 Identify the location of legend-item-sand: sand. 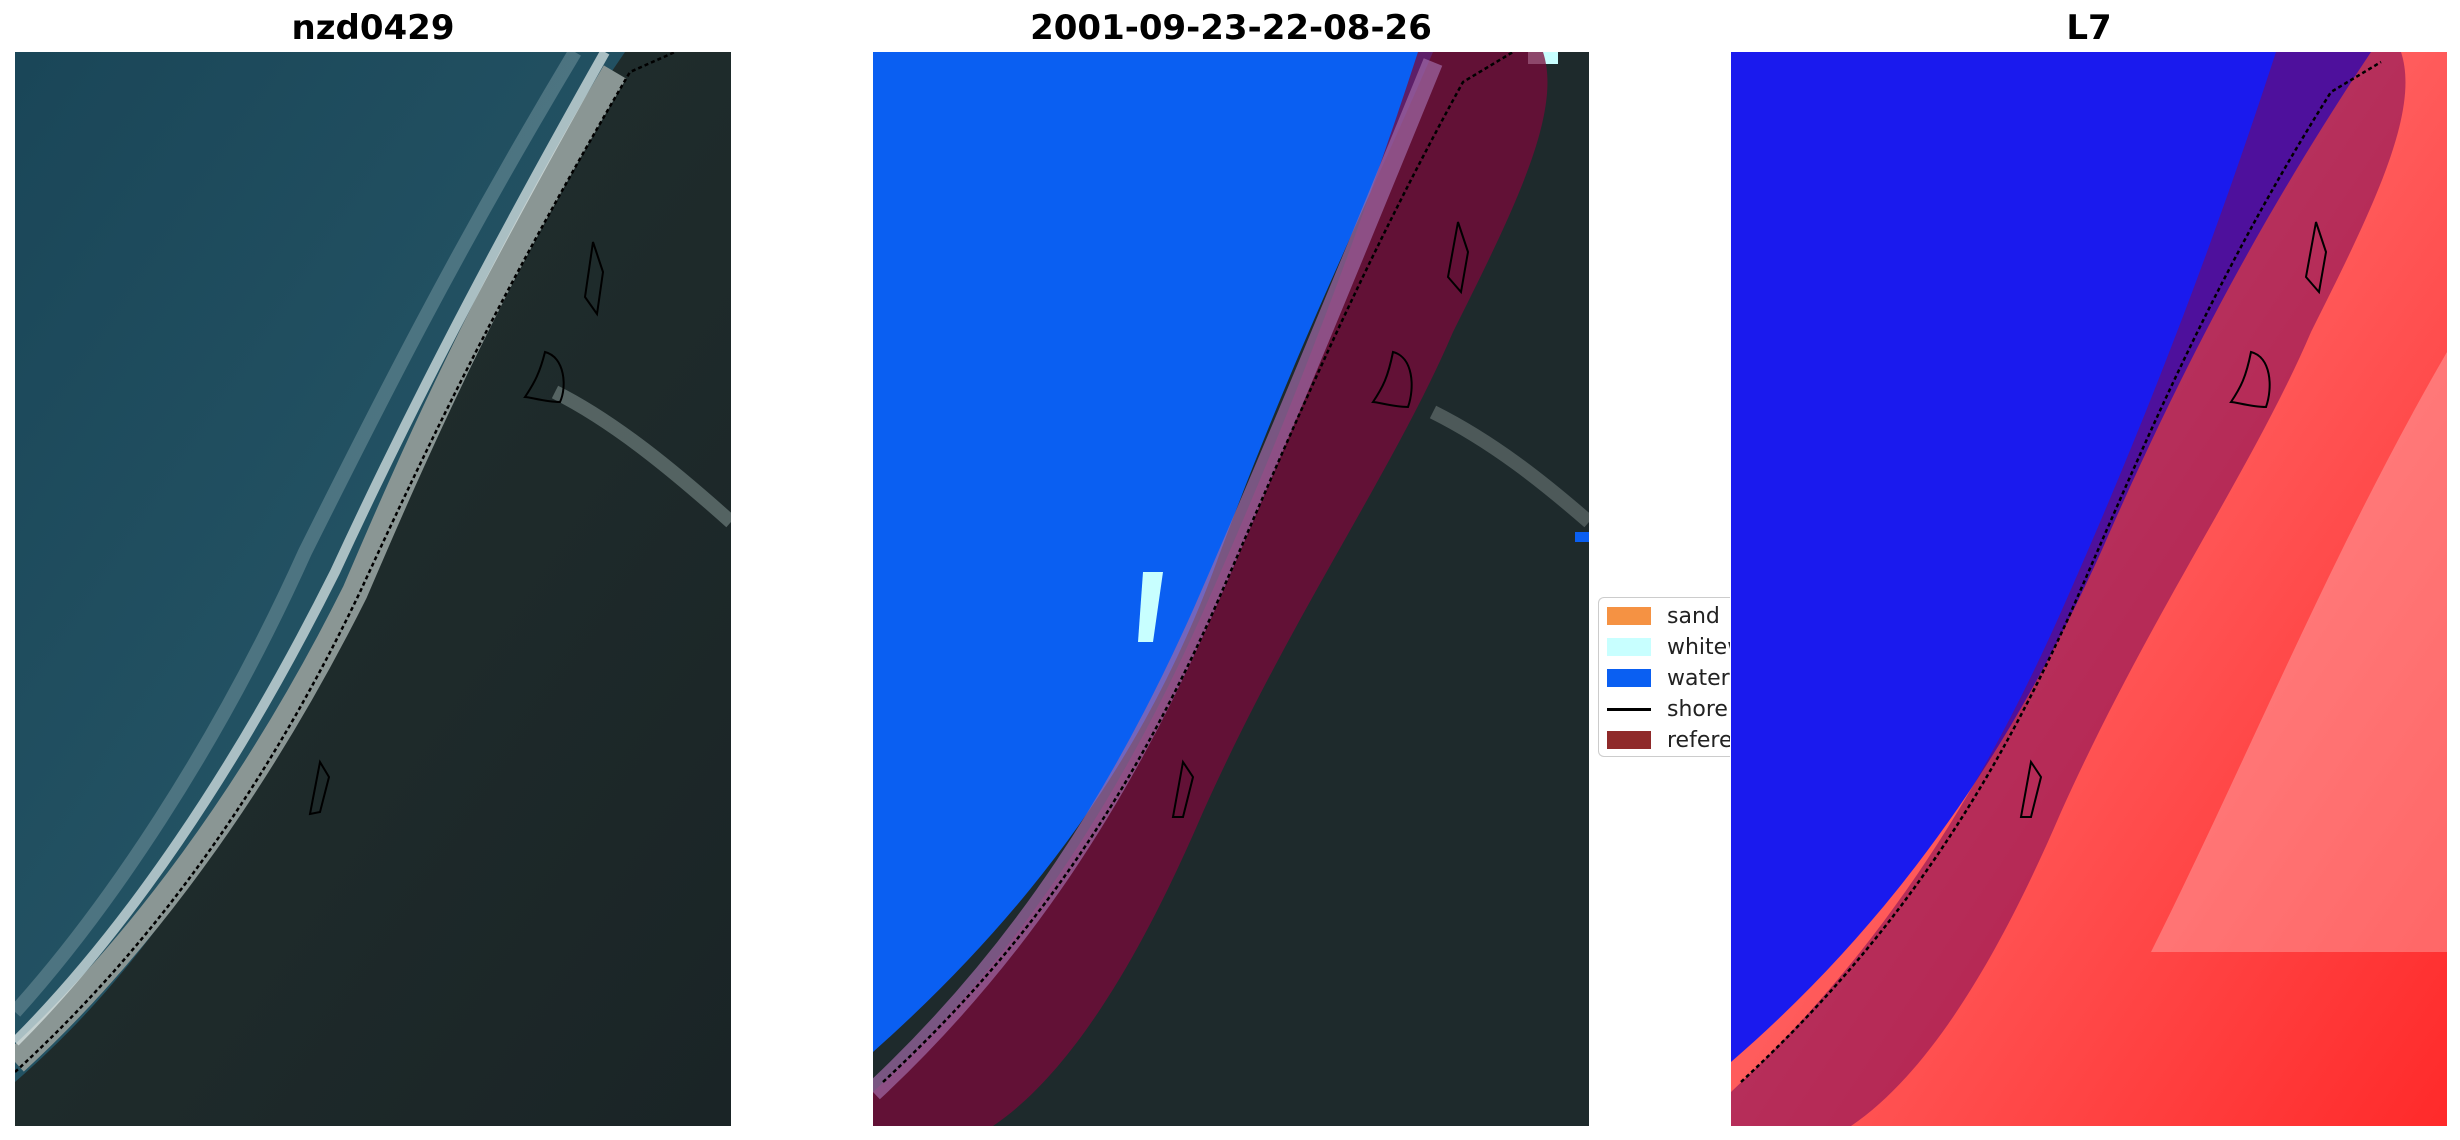
(1663, 616).